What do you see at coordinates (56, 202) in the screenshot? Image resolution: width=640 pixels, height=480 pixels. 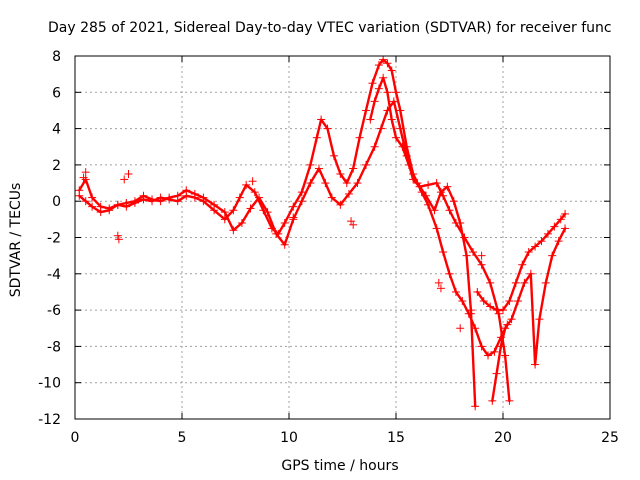 I see `y-tick-label: 0` at bounding box center [56, 202].